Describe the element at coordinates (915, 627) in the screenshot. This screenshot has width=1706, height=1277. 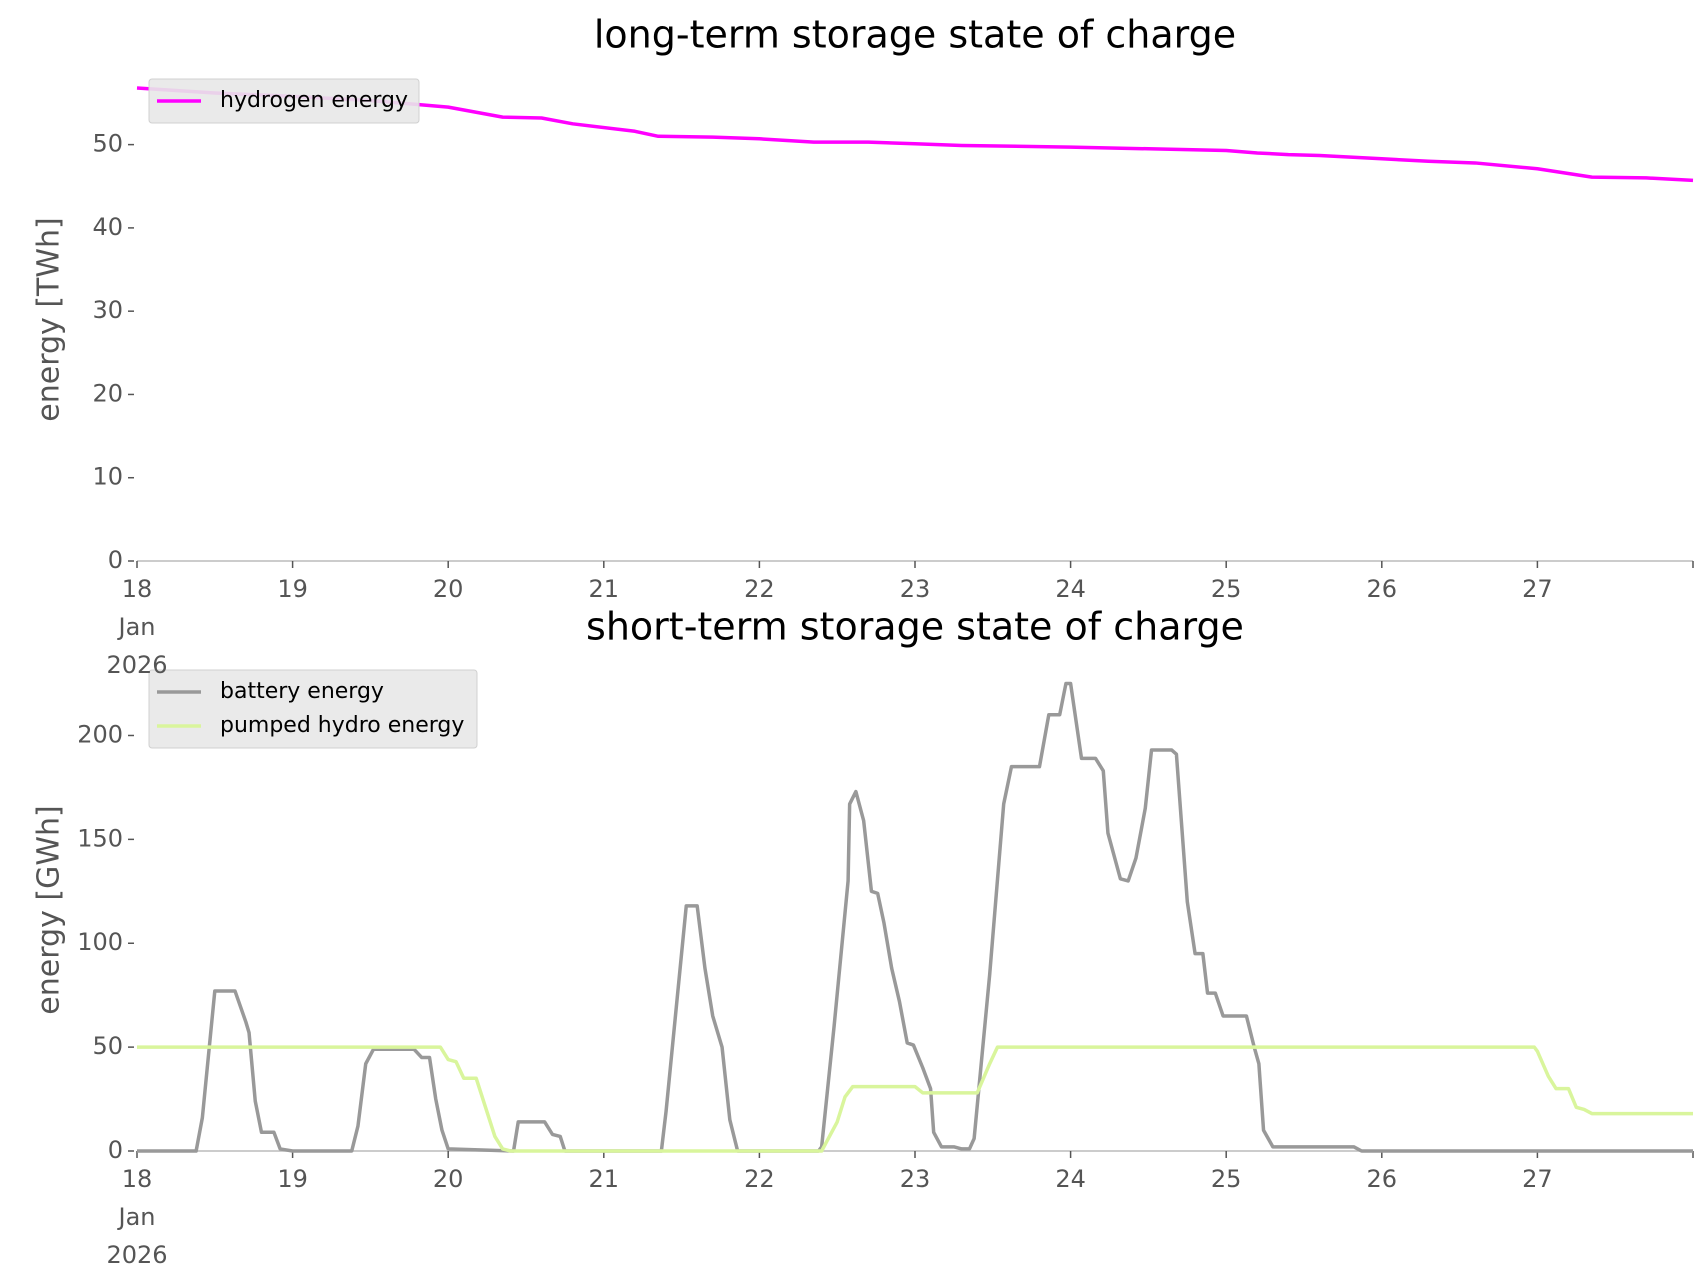
I see `chart-title: short-term storage state of charge` at that location.